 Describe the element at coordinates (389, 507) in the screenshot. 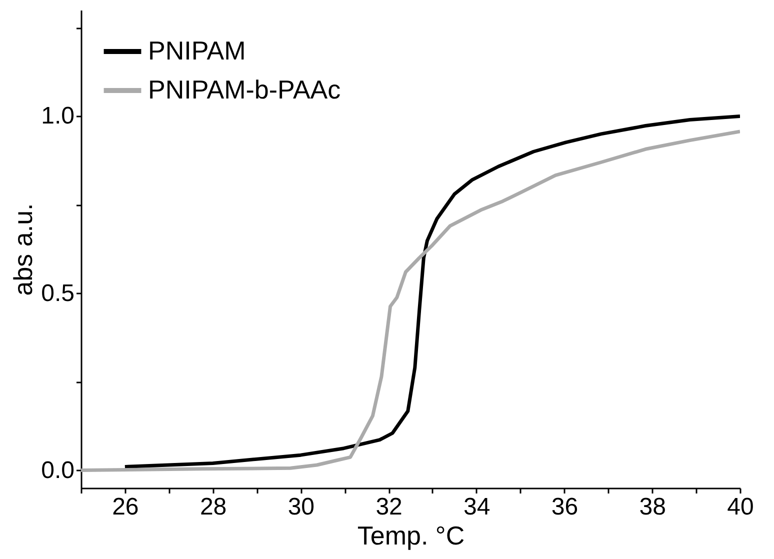

I see `x-tick-label: 32` at that location.